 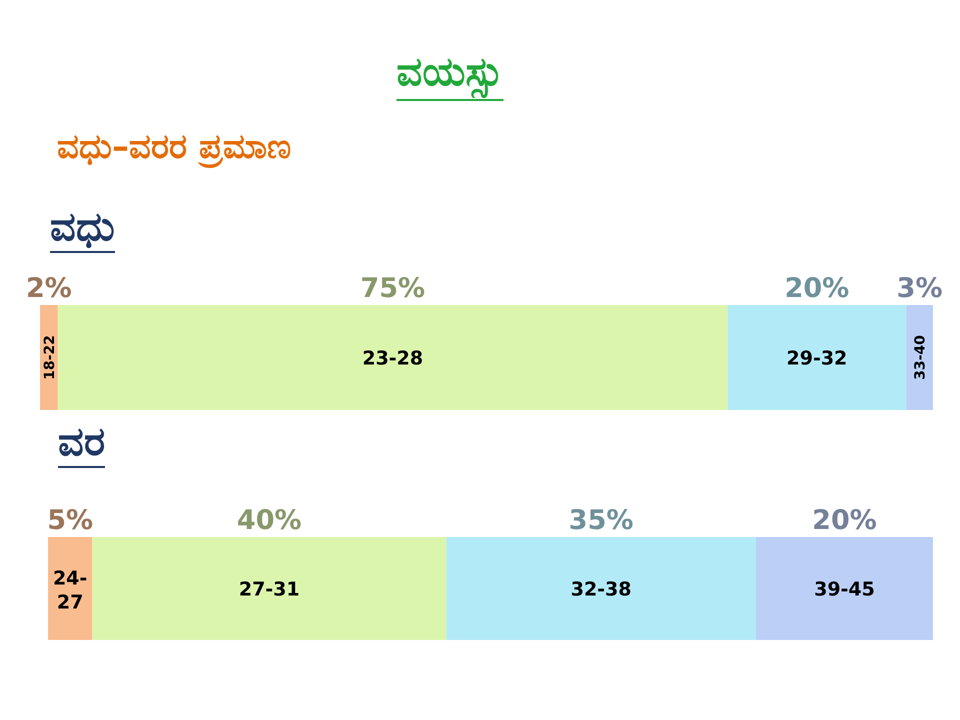 I want to click on series-label: 39-45, so click(x=844, y=589).